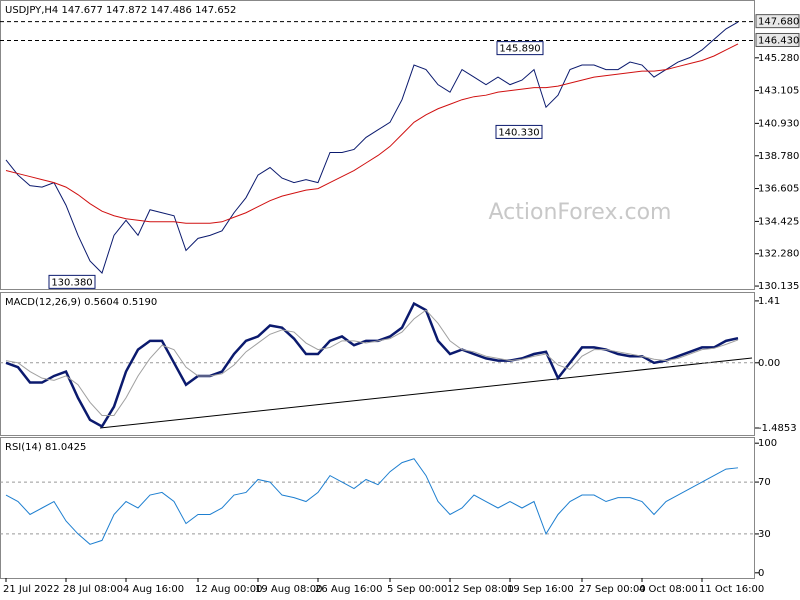 The height and width of the screenshot is (600, 800). I want to click on y-tick-label: 70, so click(764, 482).